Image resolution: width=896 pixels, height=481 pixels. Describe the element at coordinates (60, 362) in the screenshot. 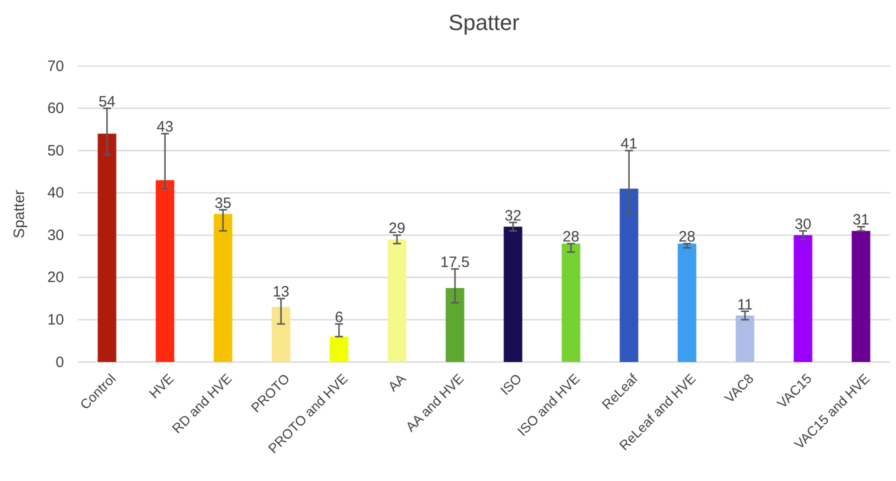

I see `y-tick-label: 0` at that location.